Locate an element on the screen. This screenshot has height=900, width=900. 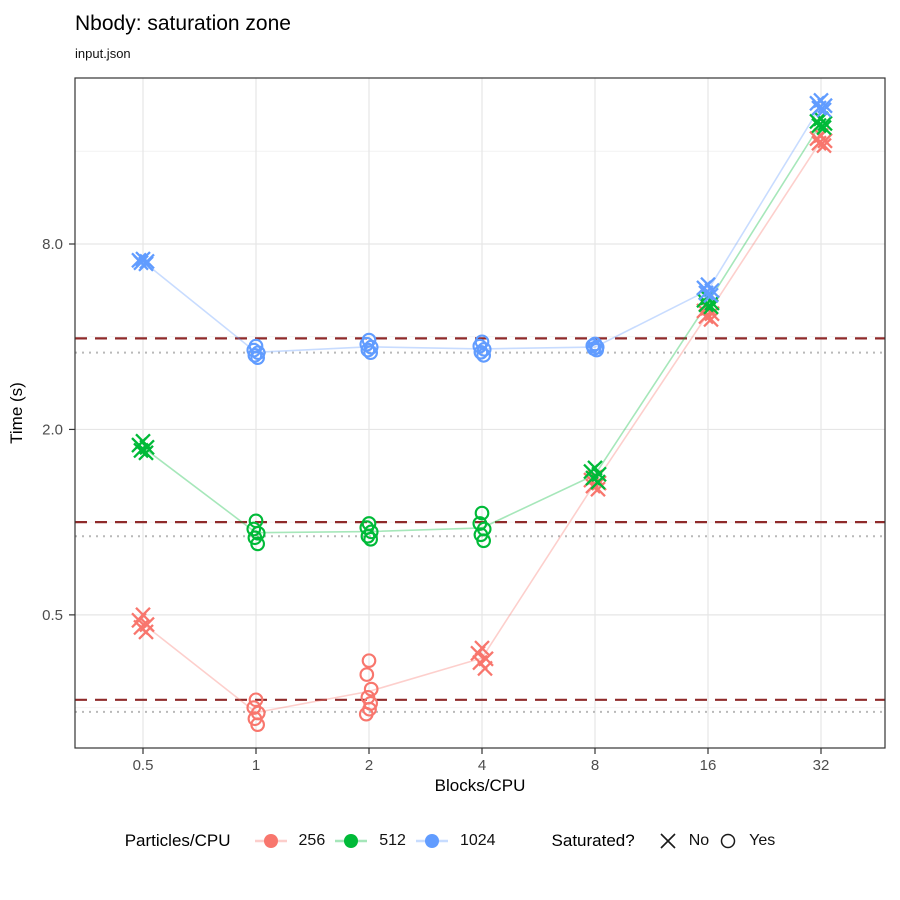
legend-color-label: 256 is located at coordinates (312, 840).